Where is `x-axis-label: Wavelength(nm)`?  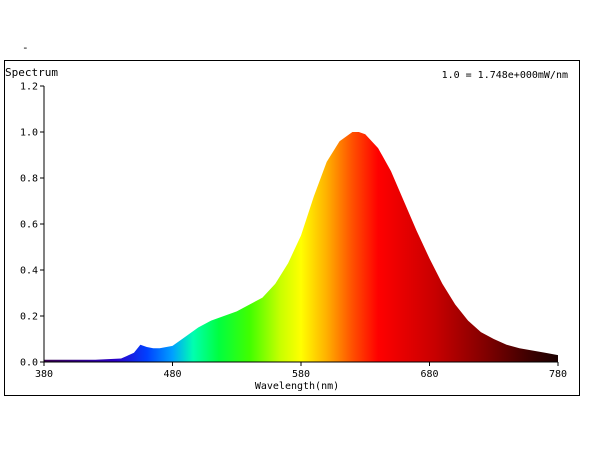 x-axis-label: Wavelength(nm) is located at coordinates (297, 386).